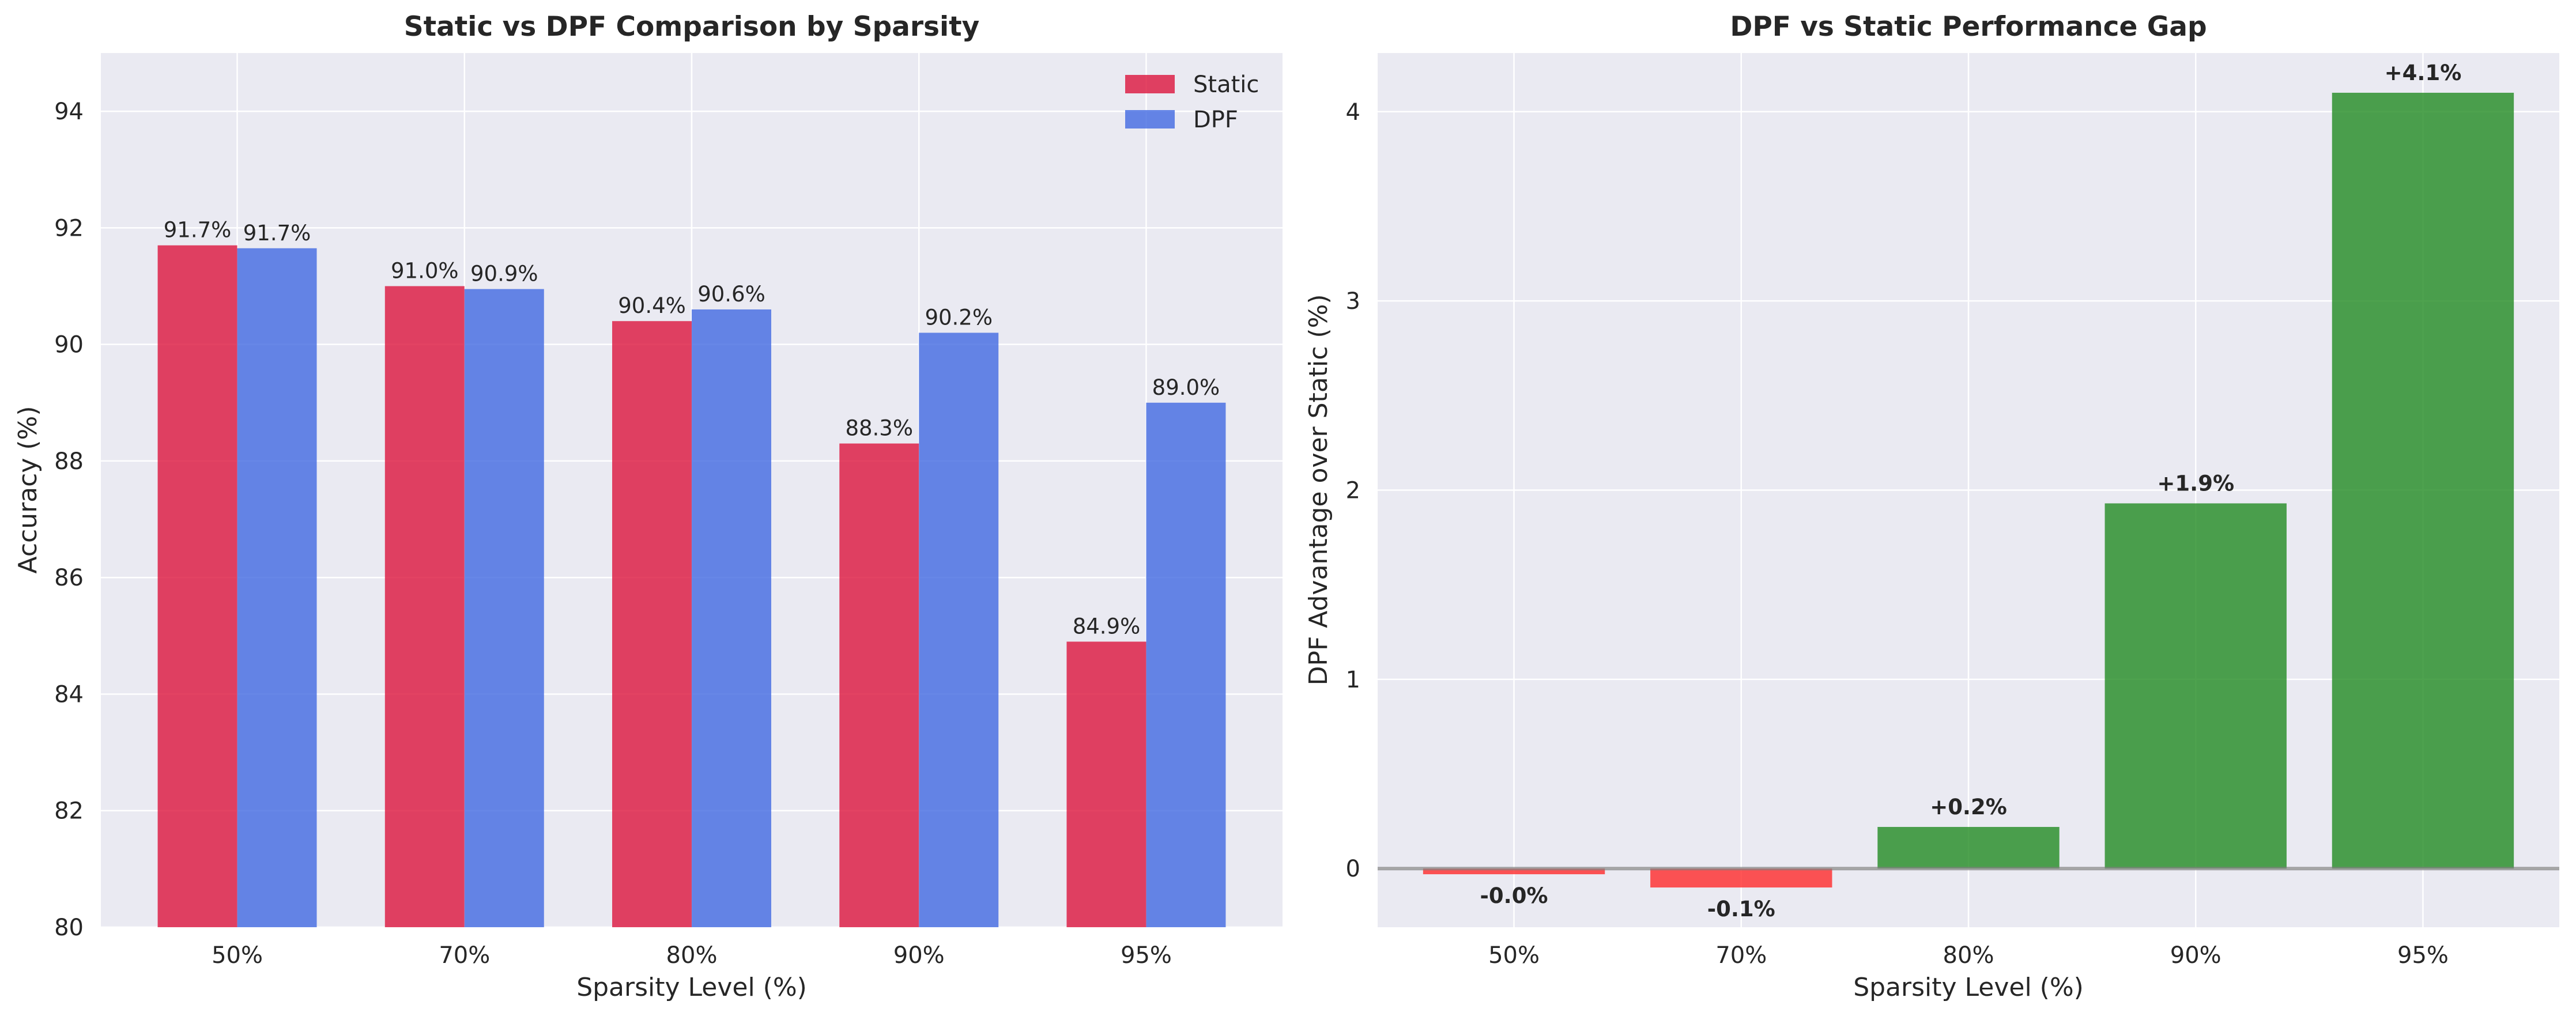 The height and width of the screenshot is (1020, 2576). Describe the element at coordinates (1146, 956) in the screenshot. I see `left-x-tick-label: 95%` at that location.